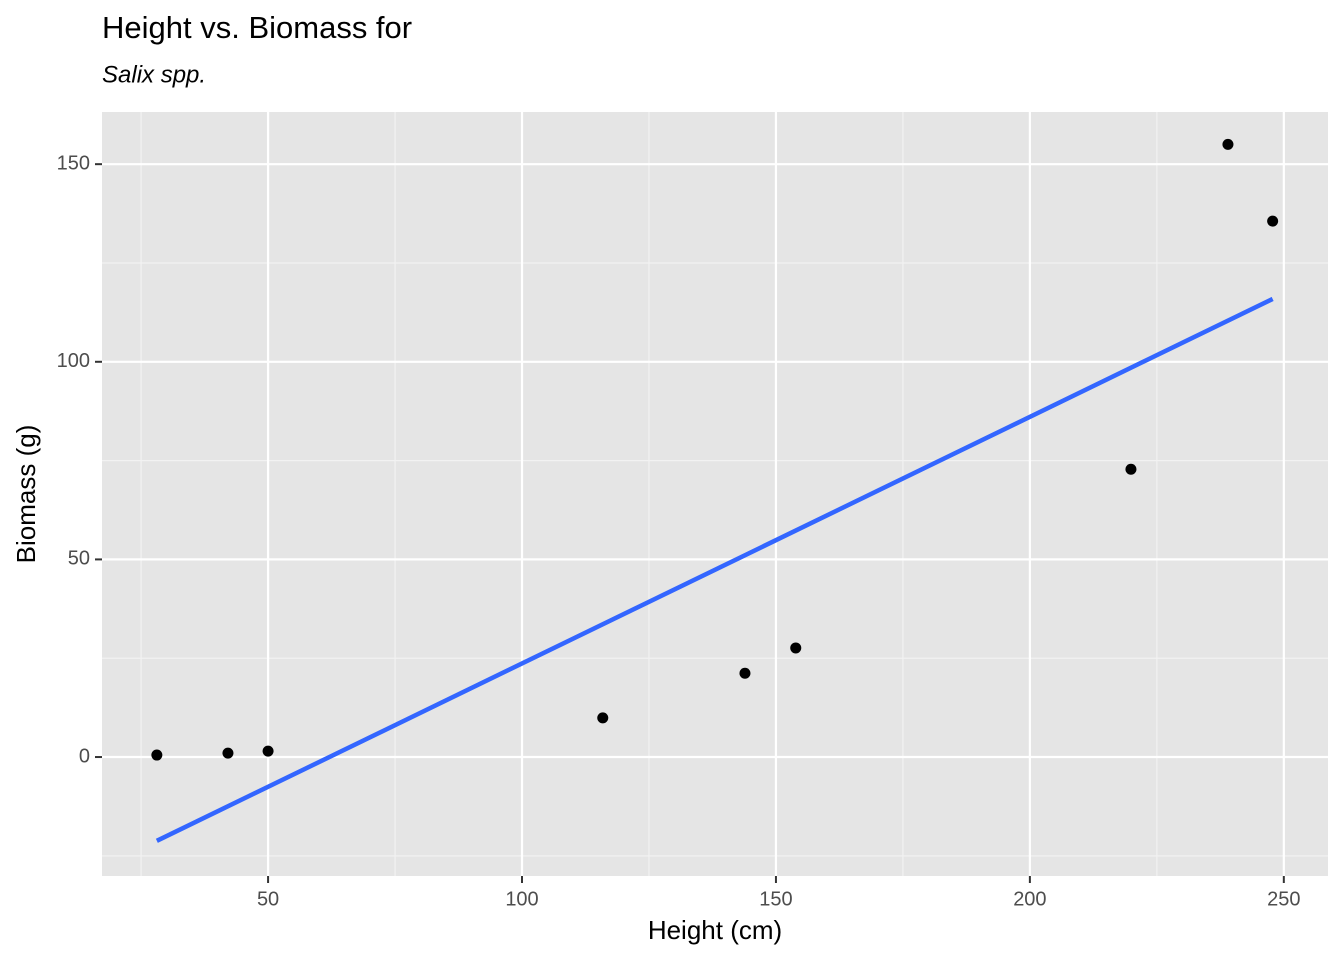 This screenshot has height=960, width=1344. I want to click on chart-title: Height vs. Biomass for, so click(257, 27).